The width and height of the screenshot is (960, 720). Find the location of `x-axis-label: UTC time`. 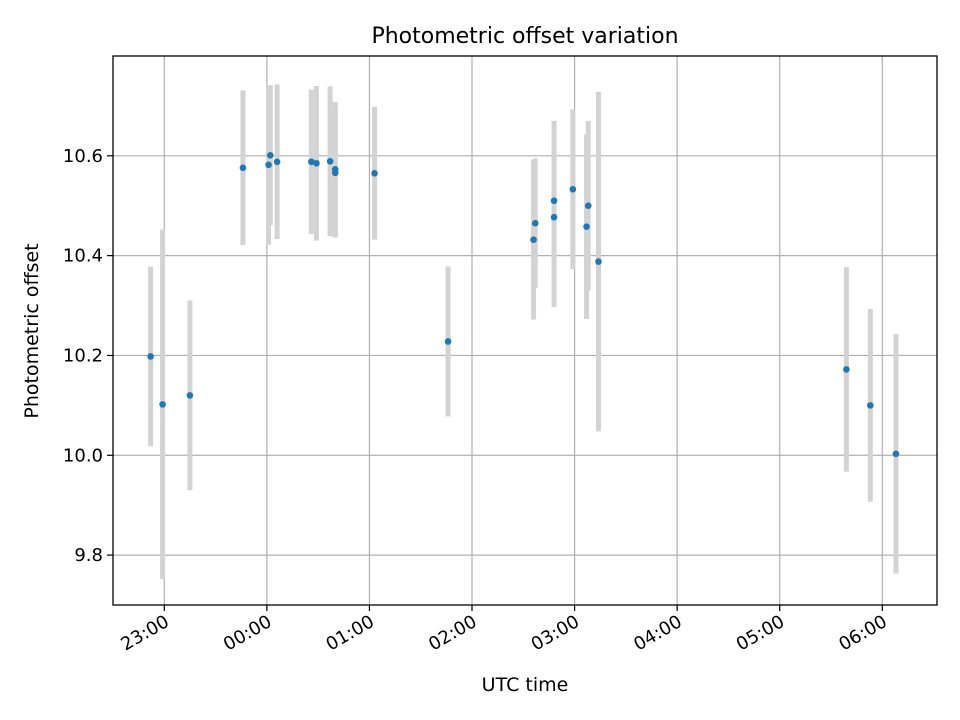

x-axis-label: UTC time is located at coordinates (525, 685).